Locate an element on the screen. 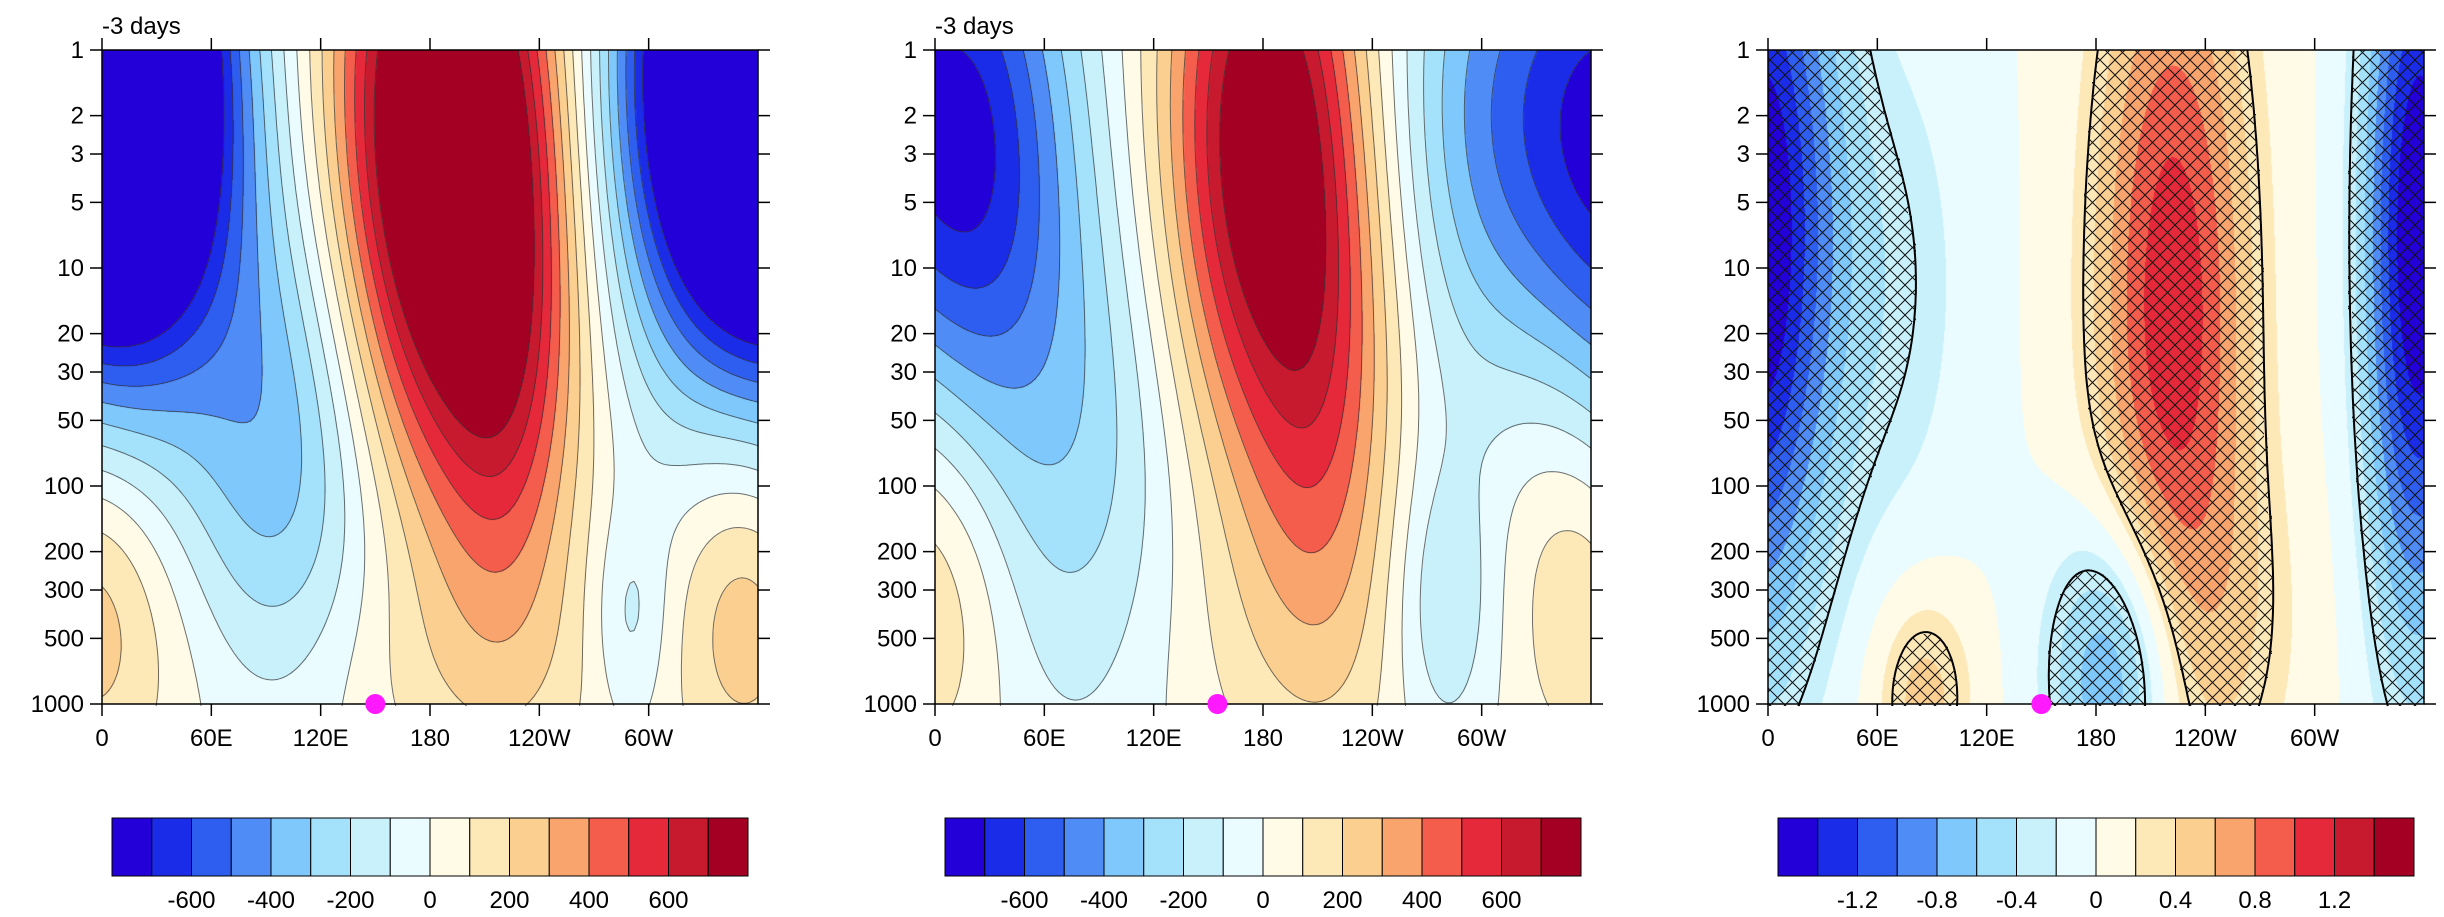 Image resolution: width=2444 pixels, height=917 pixels. colorbar: -1.2 -0.8 -0.4 0 0.4 0.8 1.2 is located at coordinates (2096, 865).